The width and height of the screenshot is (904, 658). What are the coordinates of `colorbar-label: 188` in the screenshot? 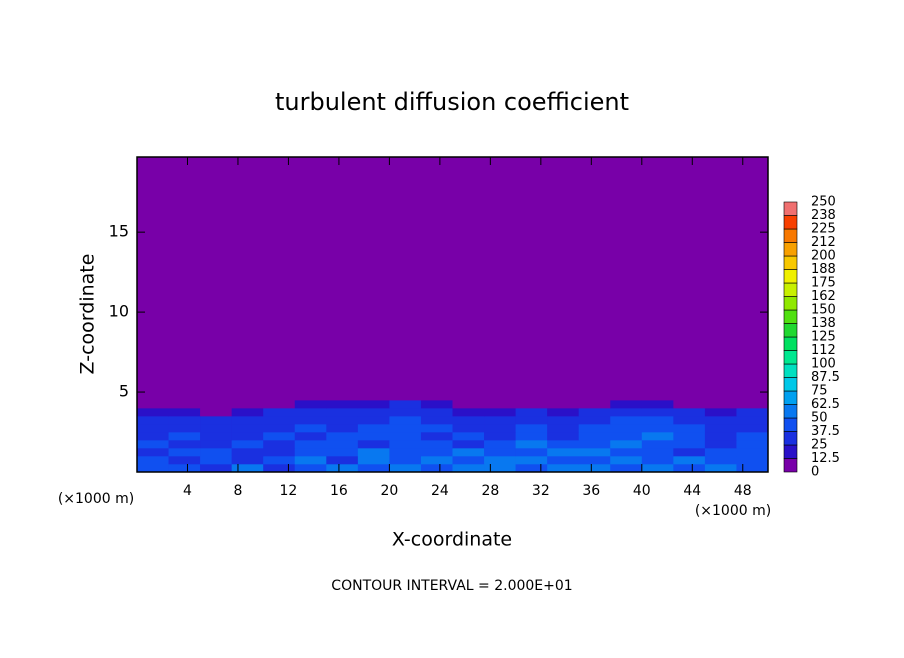 It's located at (823, 269).